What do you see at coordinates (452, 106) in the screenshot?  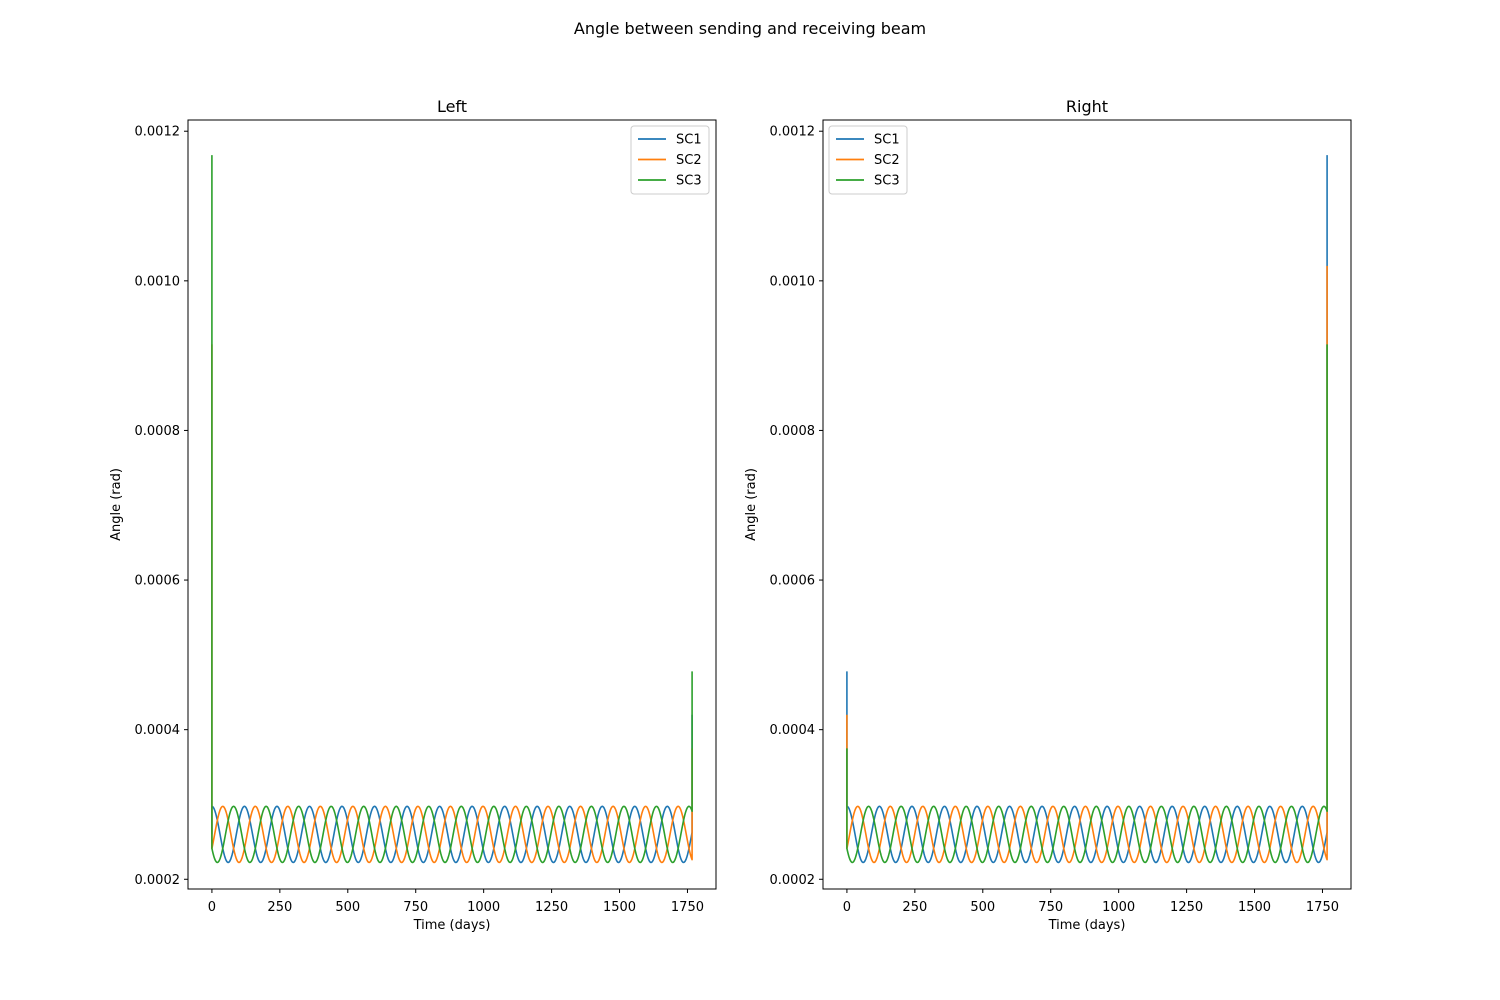 I see `panel-title: Left` at bounding box center [452, 106].